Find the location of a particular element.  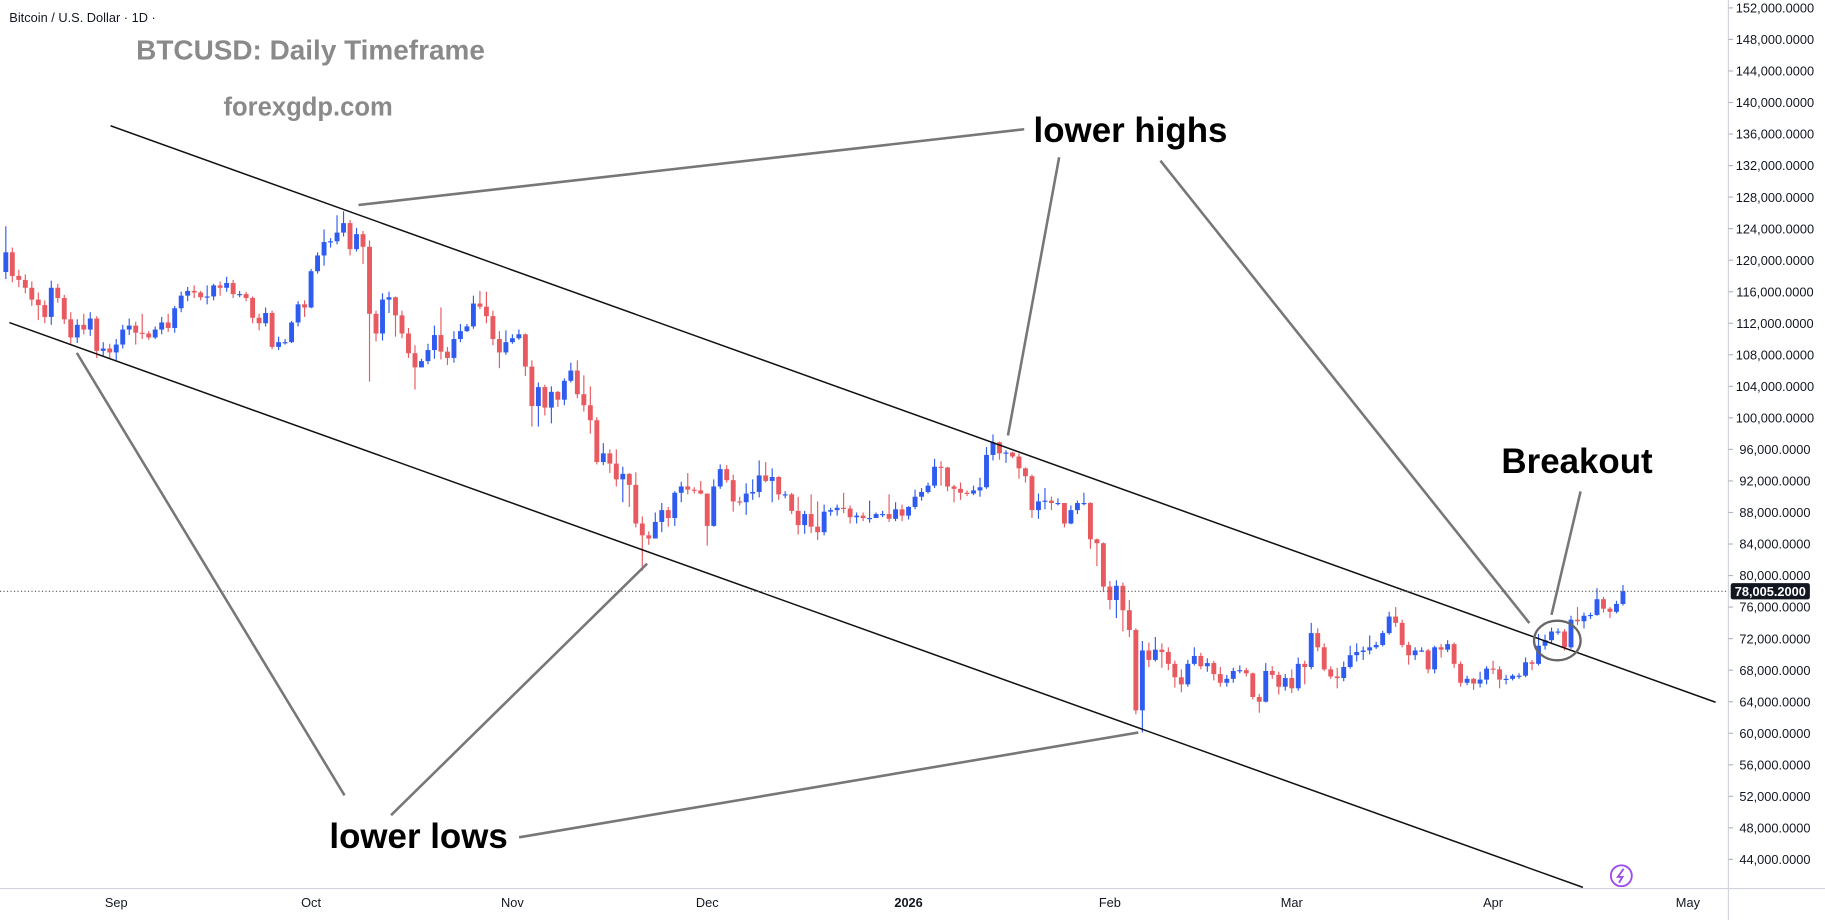

y-tick-label: 88,000.0000 is located at coordinates (1774, 512).